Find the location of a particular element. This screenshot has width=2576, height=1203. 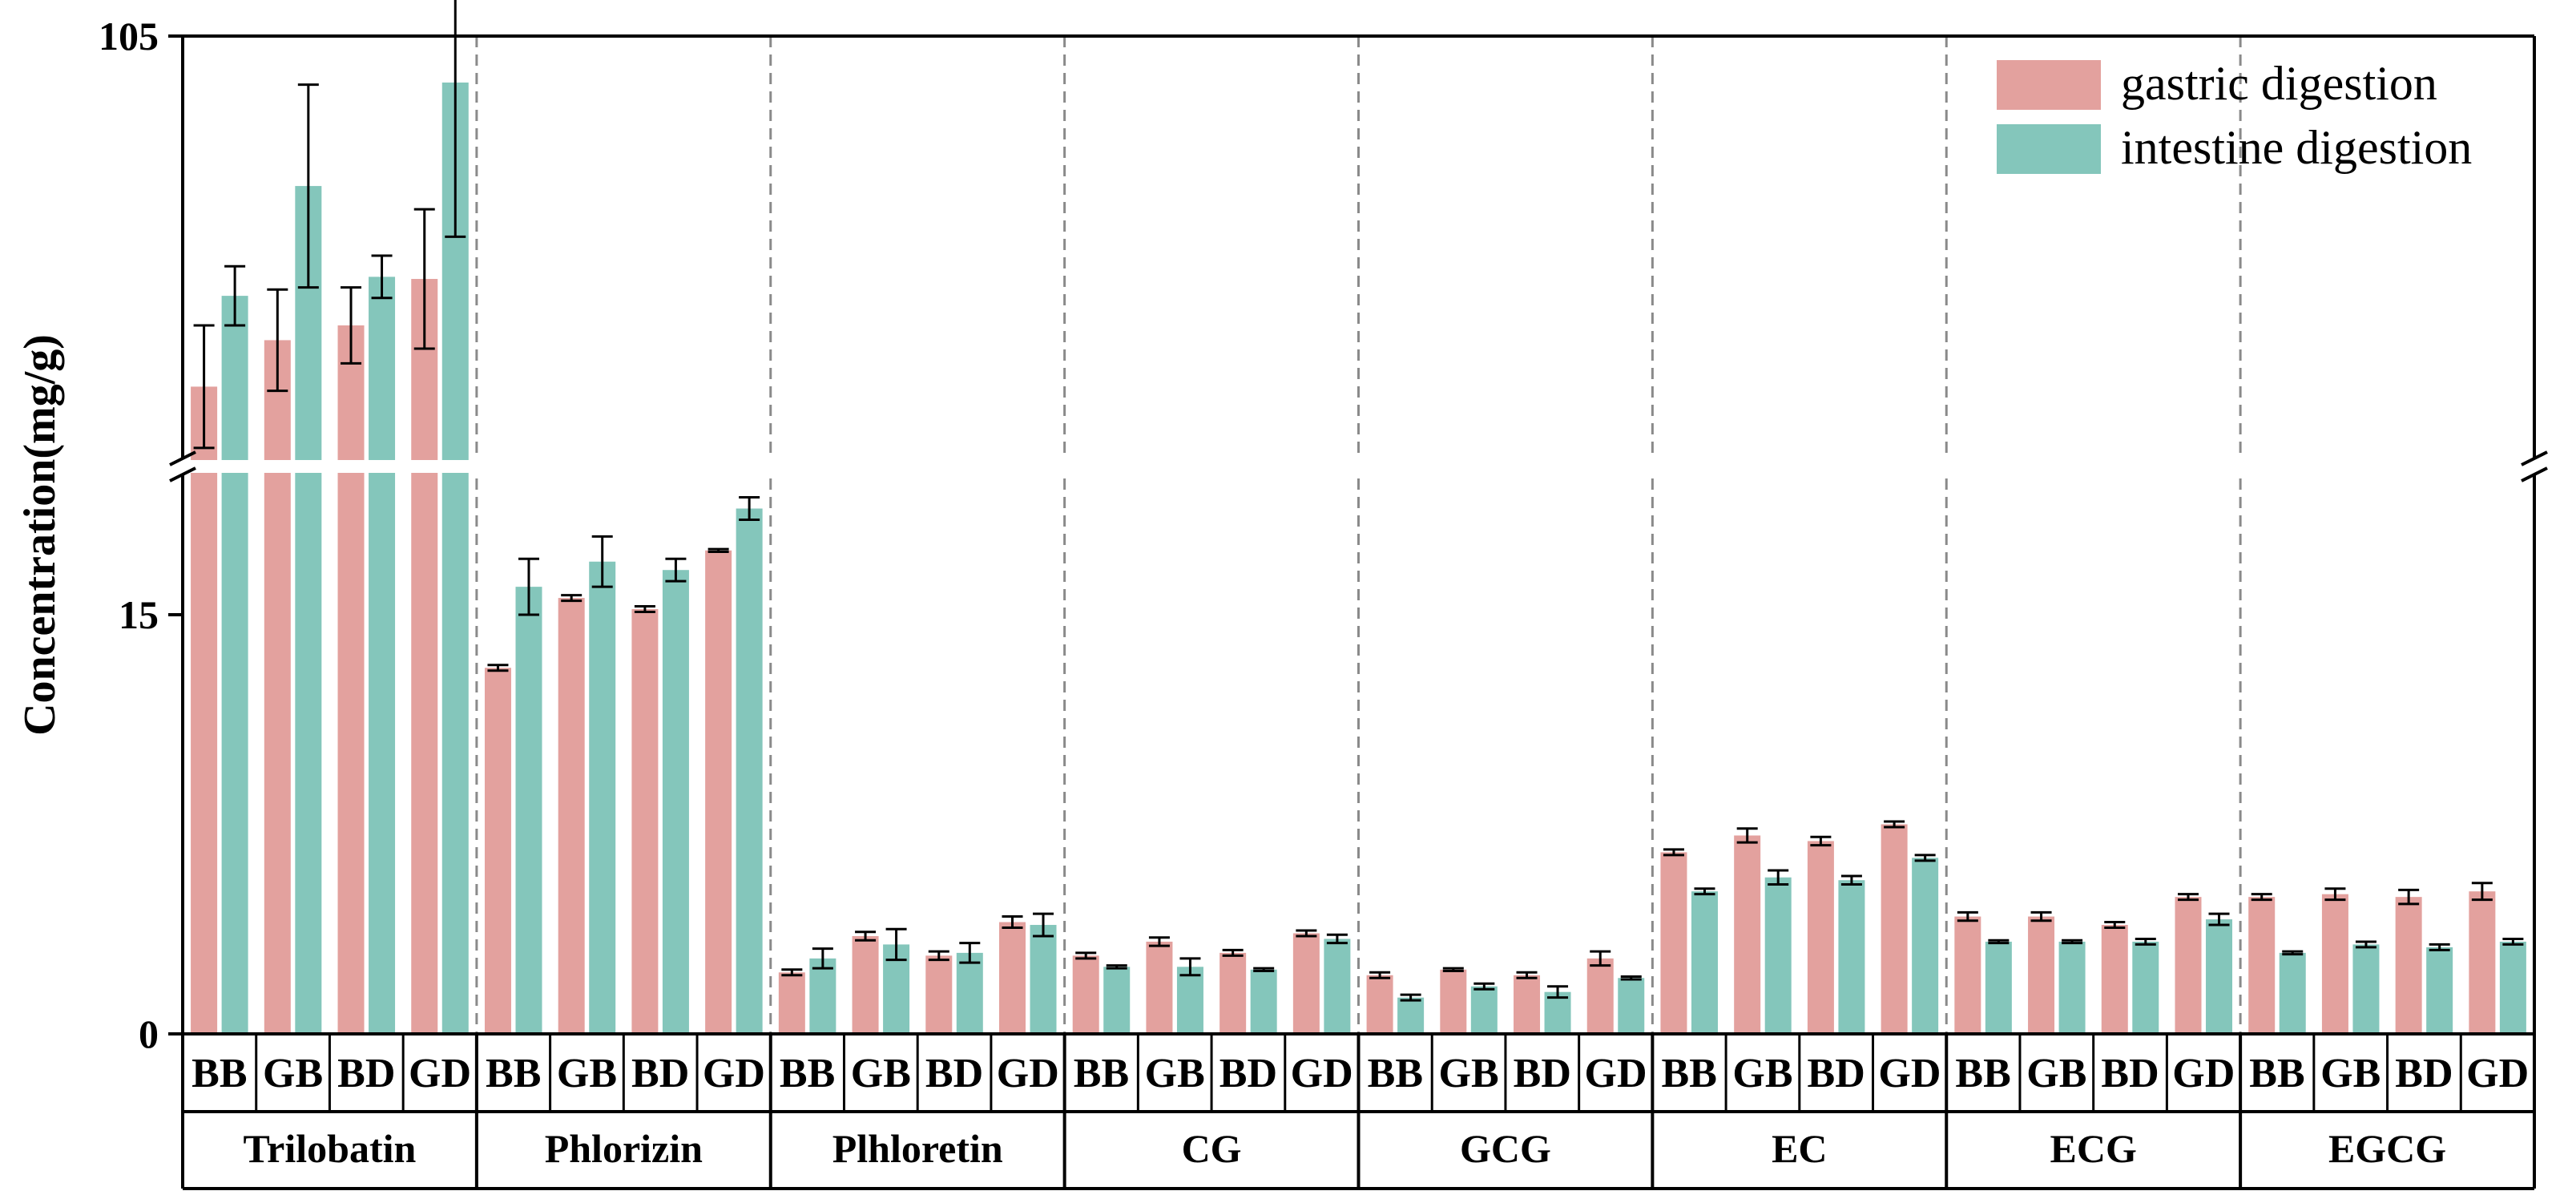

x-group-label: EGCG is located at coordinates (2387, 1148).